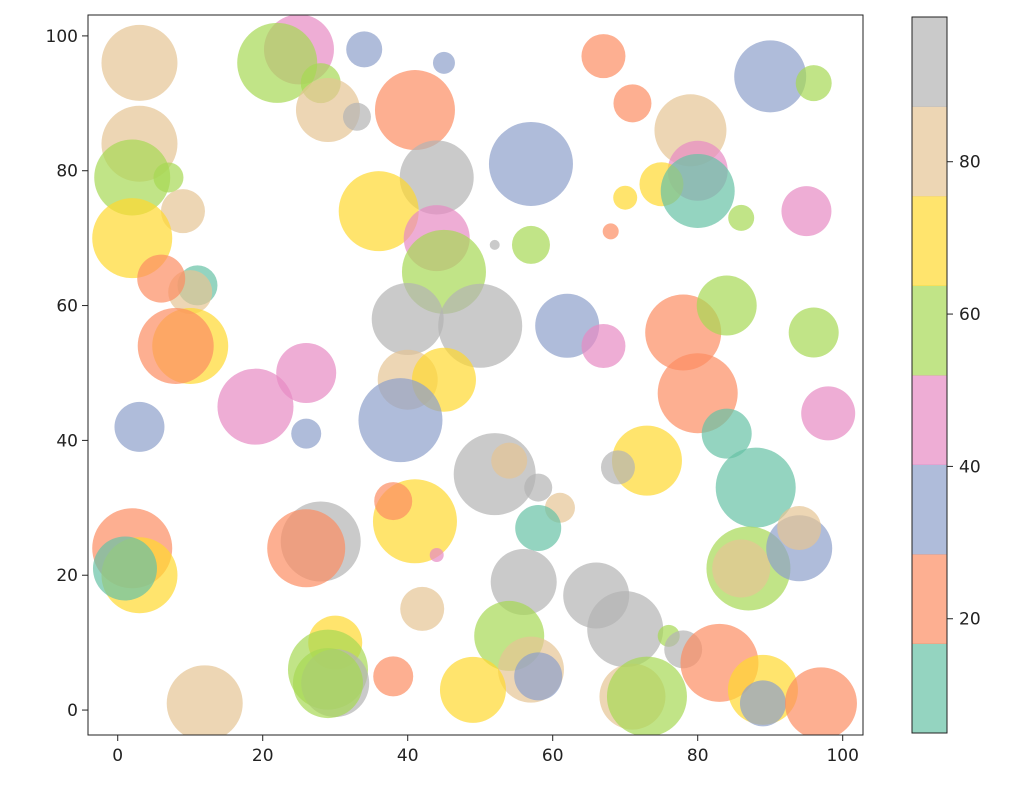 This screenshot has width=1024, height=811. I want to click on x-tick-label: 80, so click(698, 756).